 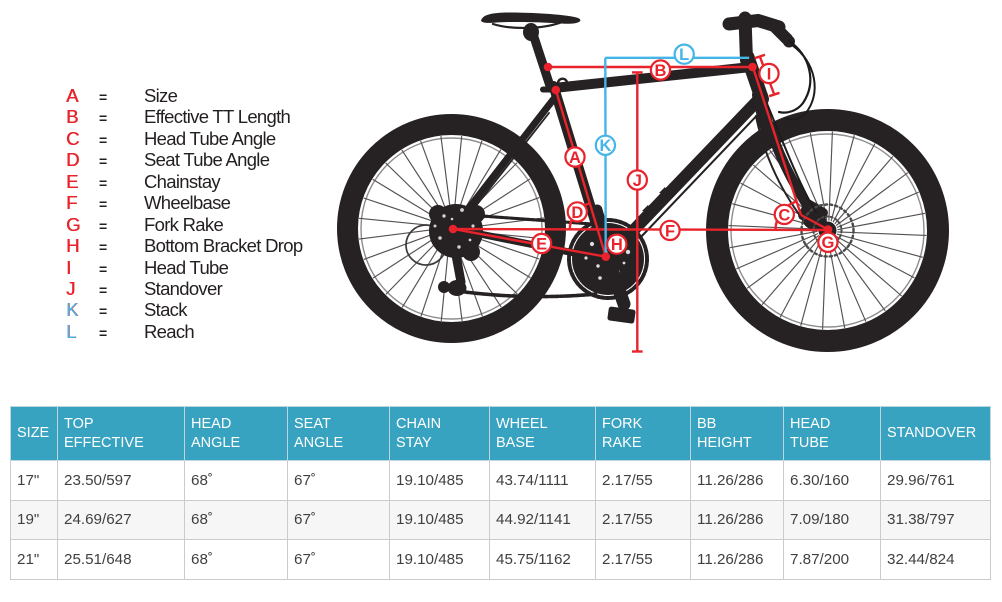 What do you see at coordinates (541, 244) in the screenshot?
I see `svg-text: E` at bounding box center [541, 244].